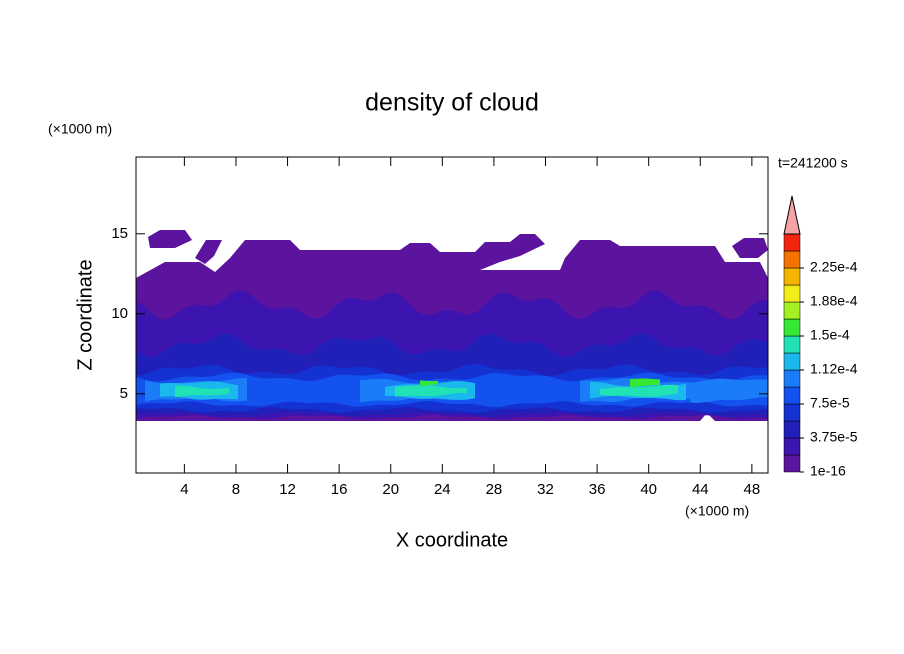  Describe the element at coordinates (834, 369) in the screenshot. I see `colorbar-label: 1.12e-4` at that location.